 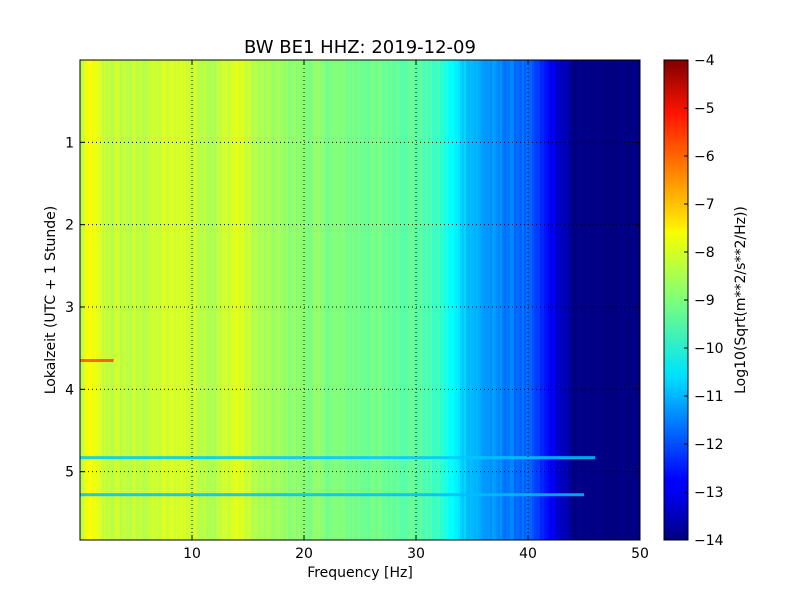 What do you see at coordinates (704, 61) in the screenshot?
I see `colorbar-tick-label: −4` at bounding box center [704, 61].